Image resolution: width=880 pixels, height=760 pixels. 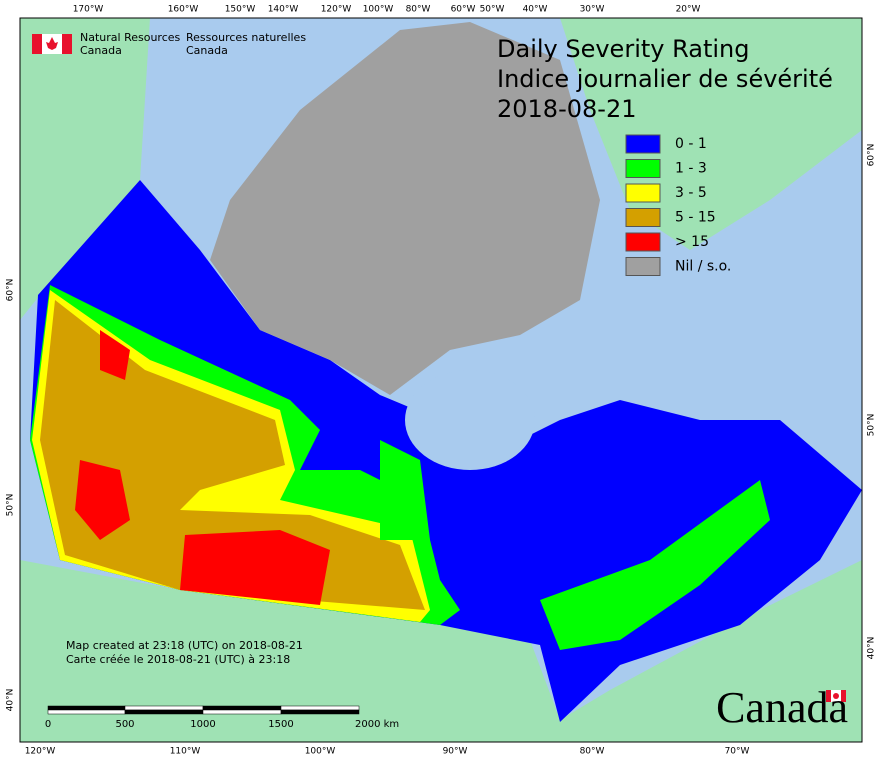 I want to click on map-note: Map created at 23:18 (UTC) on 2018-08-21, so click(x=184, y=645).